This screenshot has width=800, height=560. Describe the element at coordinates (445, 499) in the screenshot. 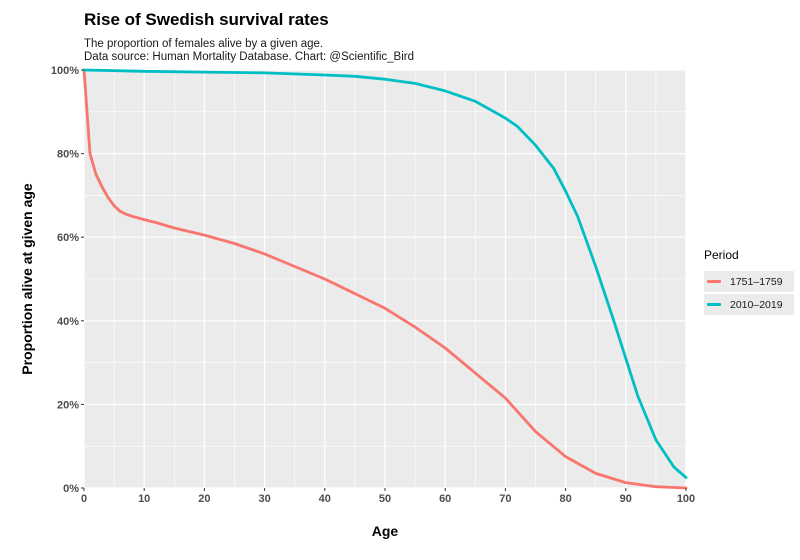

I see `x-tick-label: 60` at that location.